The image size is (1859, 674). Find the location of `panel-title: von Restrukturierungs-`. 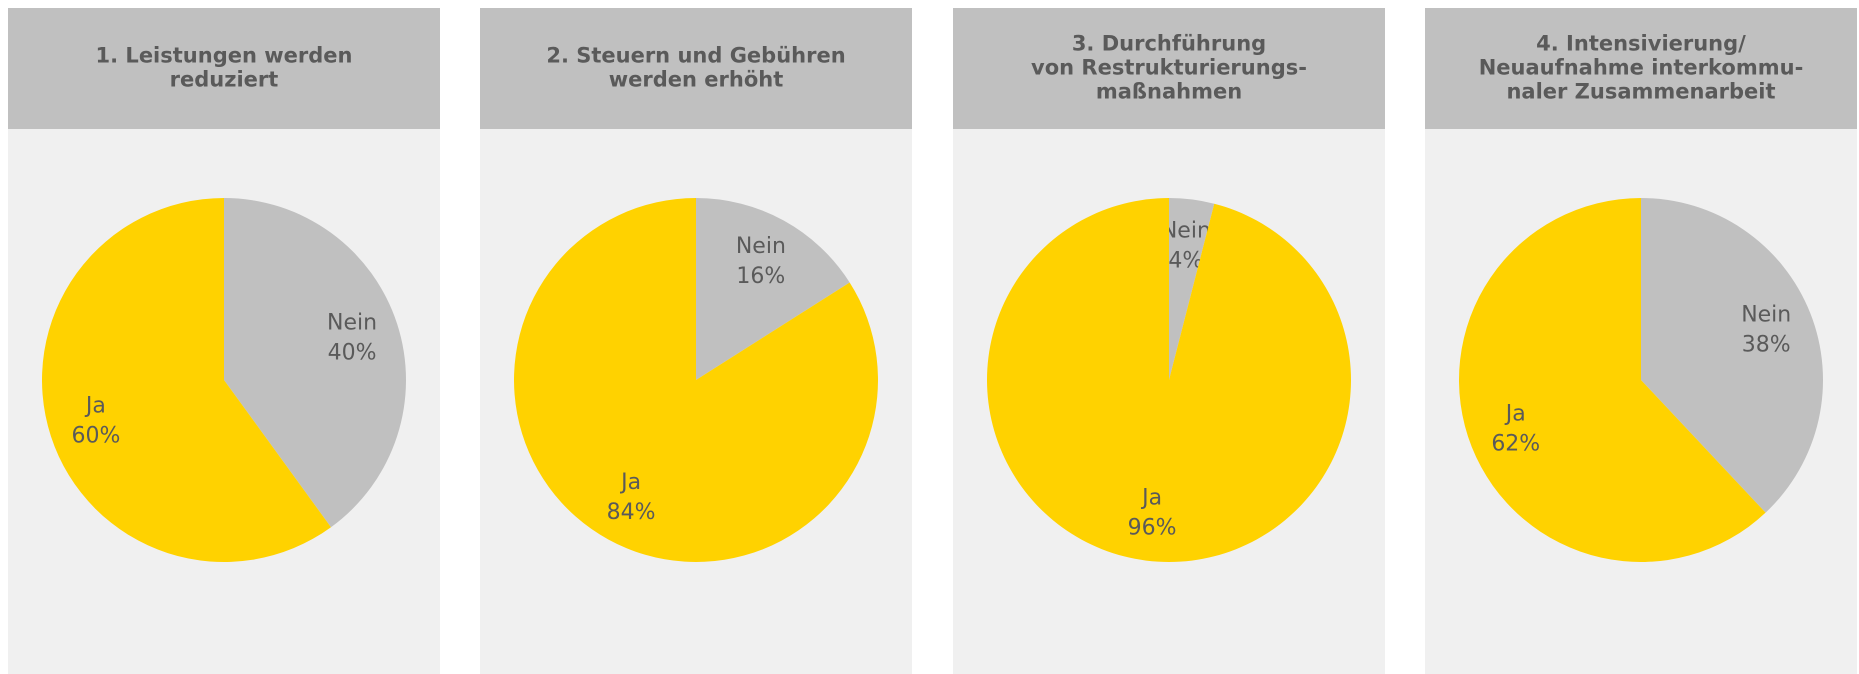

panel-title: von Restrukturierungs- is located at coordinates (1169, 68).